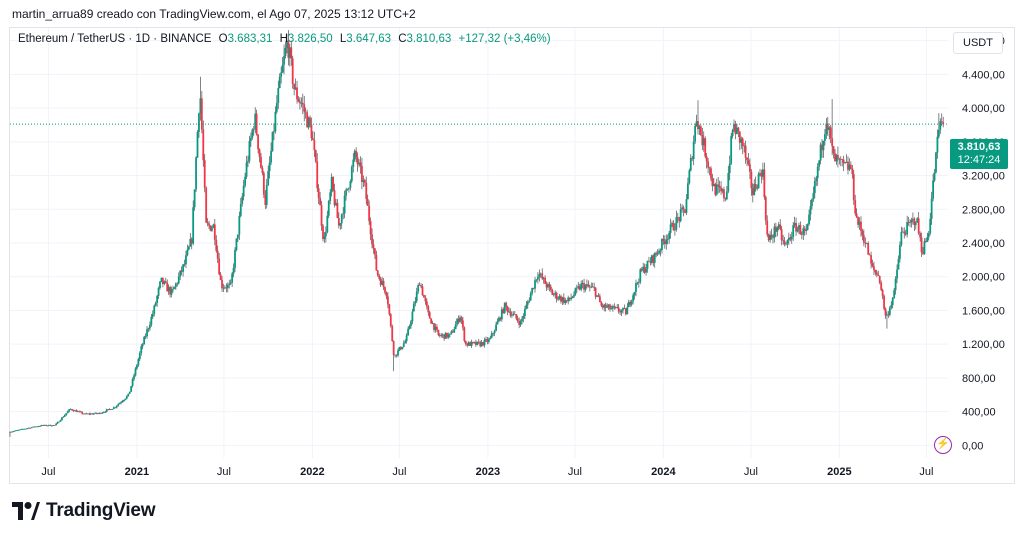  Describe the element at coordinates (101, 510) in the screenshot. I see `brand-name: TradingView` at that location.